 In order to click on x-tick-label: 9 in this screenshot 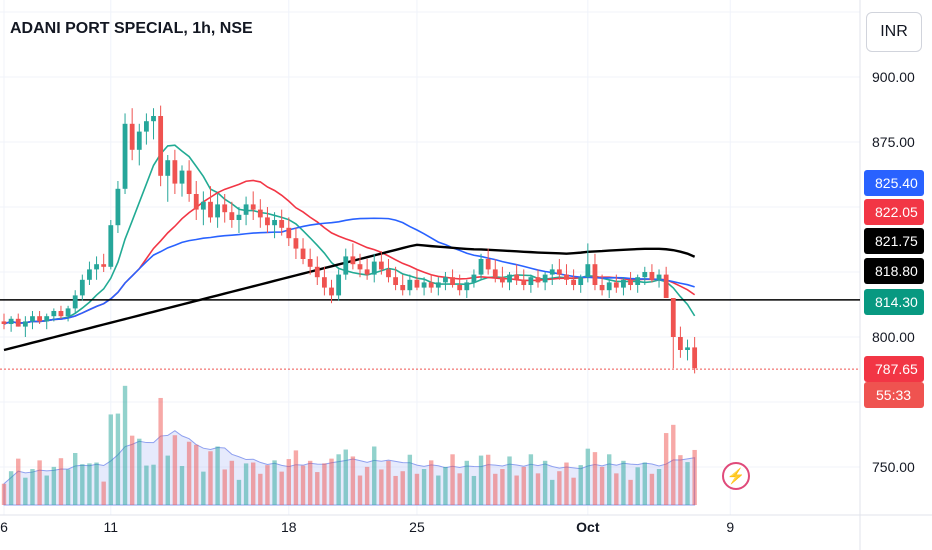, I will do `click(730, 527)`.